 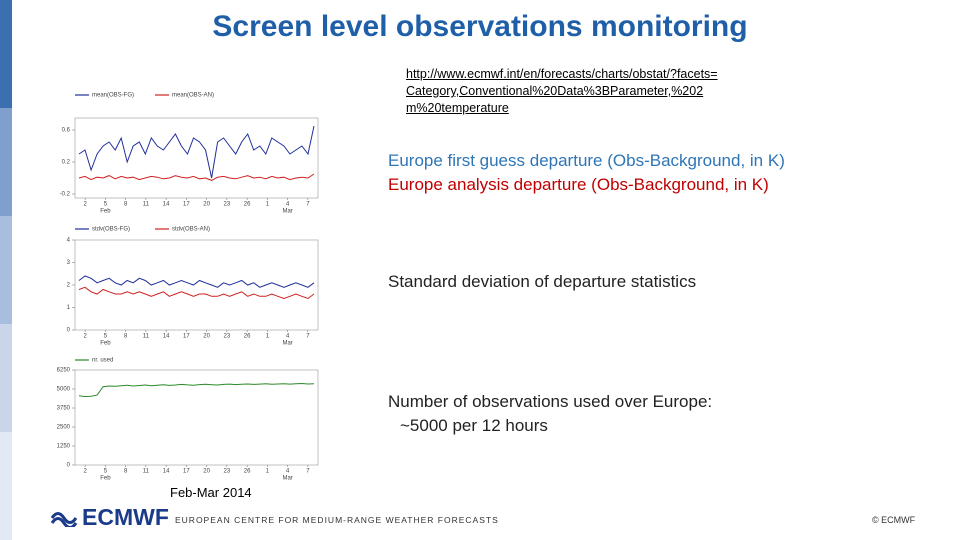 What do you see at coordinates (64, 390) in the screenshot?
I see `y-tick-label: 5000` at bounding box center [64, 390].